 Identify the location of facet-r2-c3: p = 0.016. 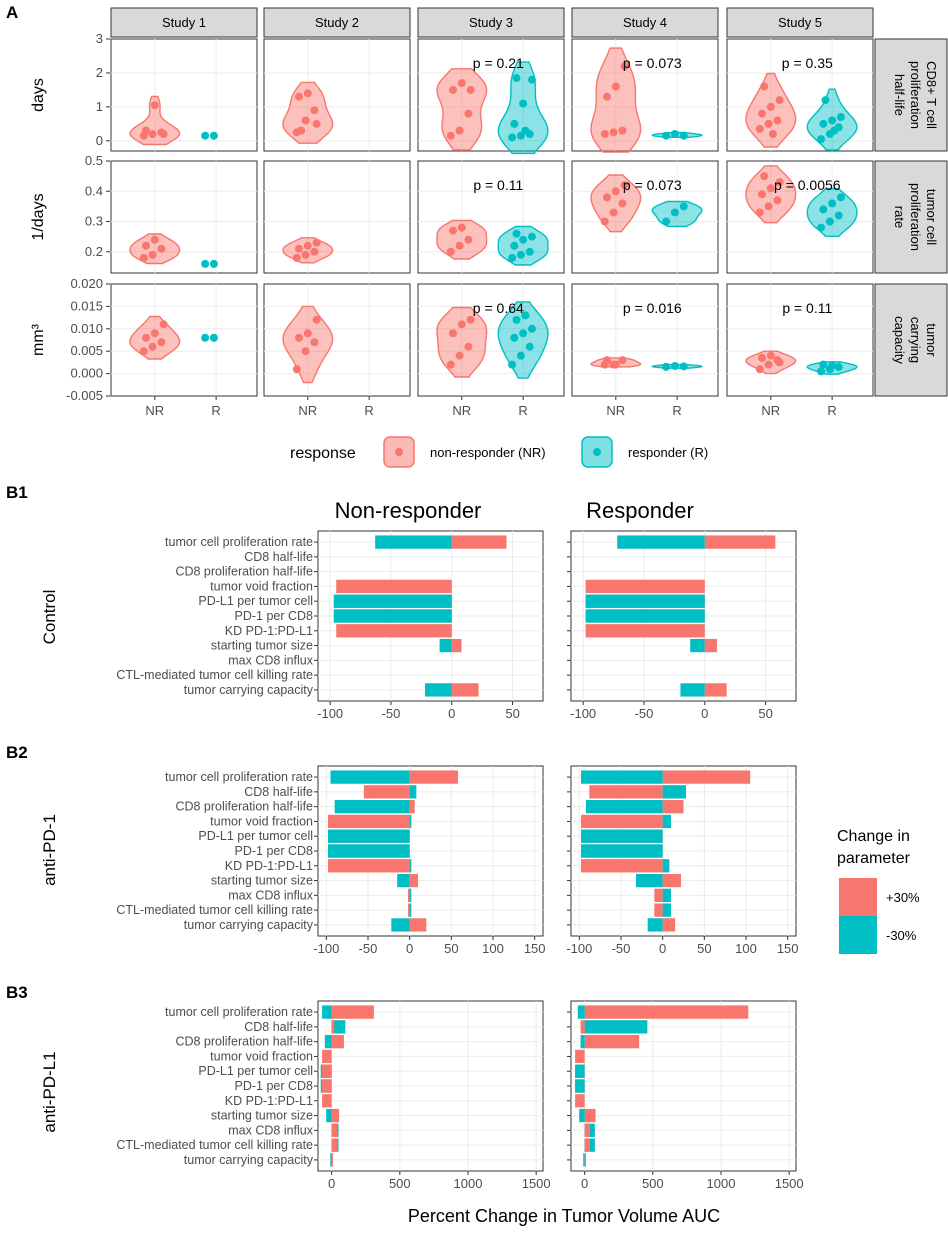
(645, 340).